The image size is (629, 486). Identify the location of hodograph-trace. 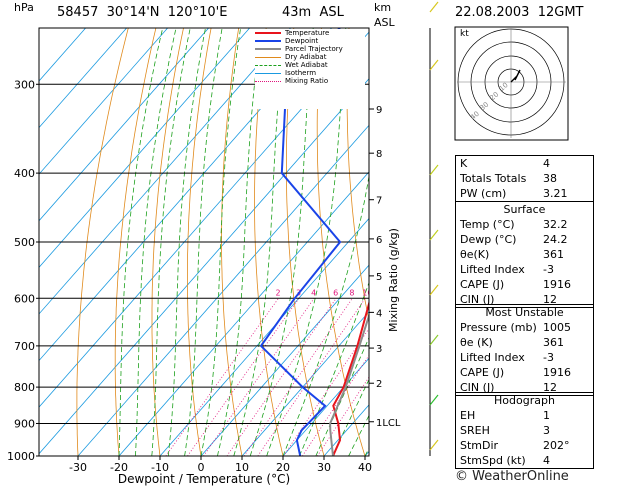
(515, 76).